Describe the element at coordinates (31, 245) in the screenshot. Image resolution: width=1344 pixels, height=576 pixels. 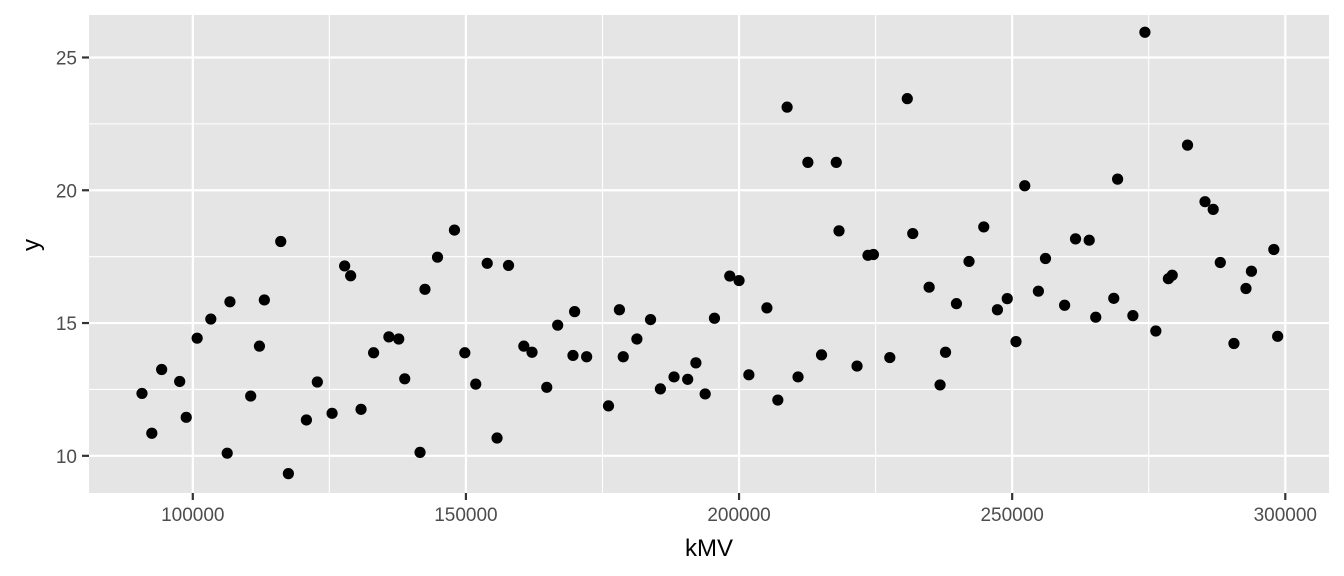
I see `y-axis-title: y` at that location.